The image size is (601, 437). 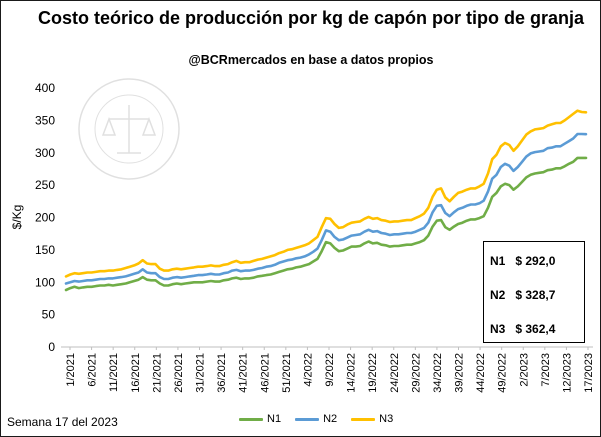 I want to click on x-tick-label: 4/2022, so click(x=308, y=370).